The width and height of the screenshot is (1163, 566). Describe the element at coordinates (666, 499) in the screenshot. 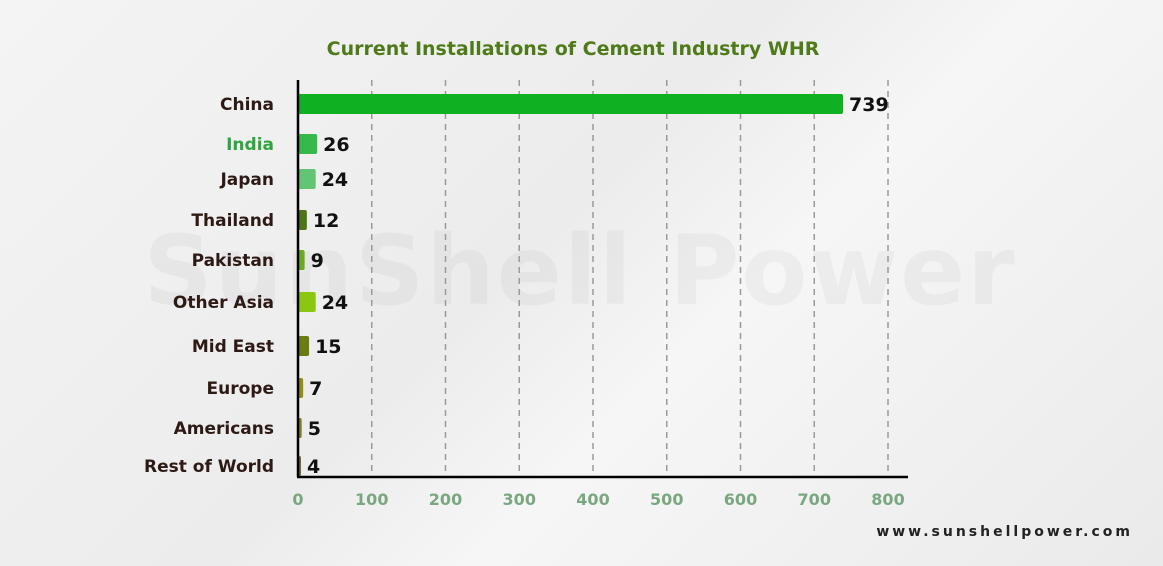

I see `x-tick-label: 500` at that location.